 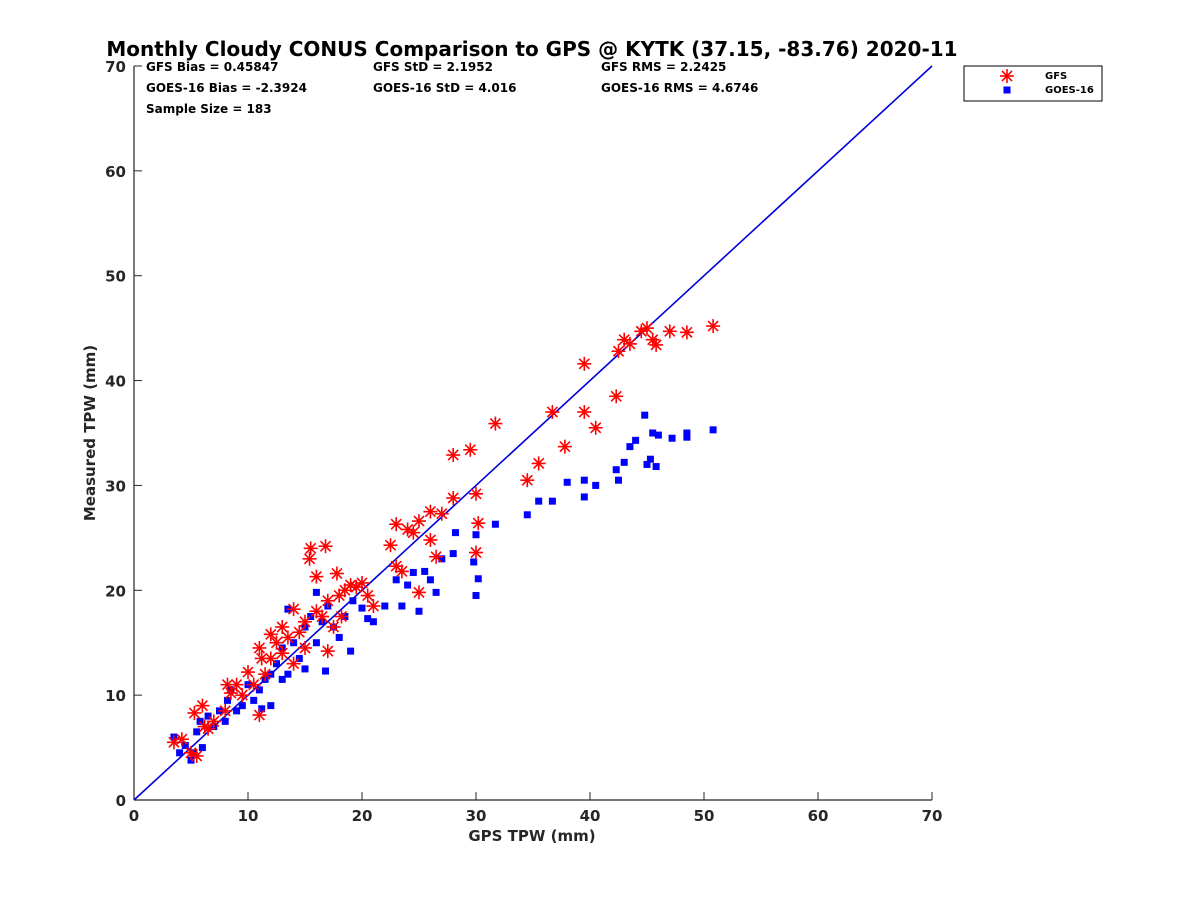 What do you see at coordinates (115, 696) in the screenshot?
I see `y-tick-label: 10` at bounding box center [115, 696].